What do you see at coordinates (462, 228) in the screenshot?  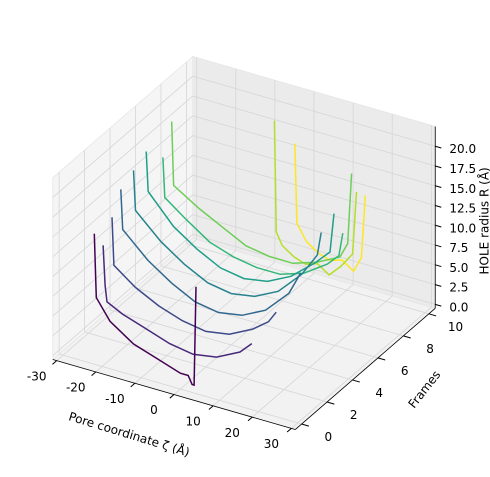 I see `z-tick-label: 10.0` at bounding box center [462, 228].